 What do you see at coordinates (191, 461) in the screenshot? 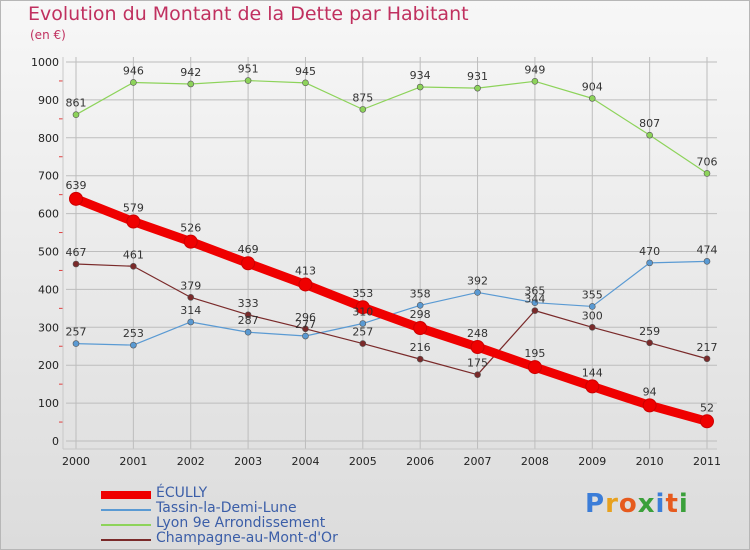
I see `x-tick-label: 2002` at bounding box center [191, 461].